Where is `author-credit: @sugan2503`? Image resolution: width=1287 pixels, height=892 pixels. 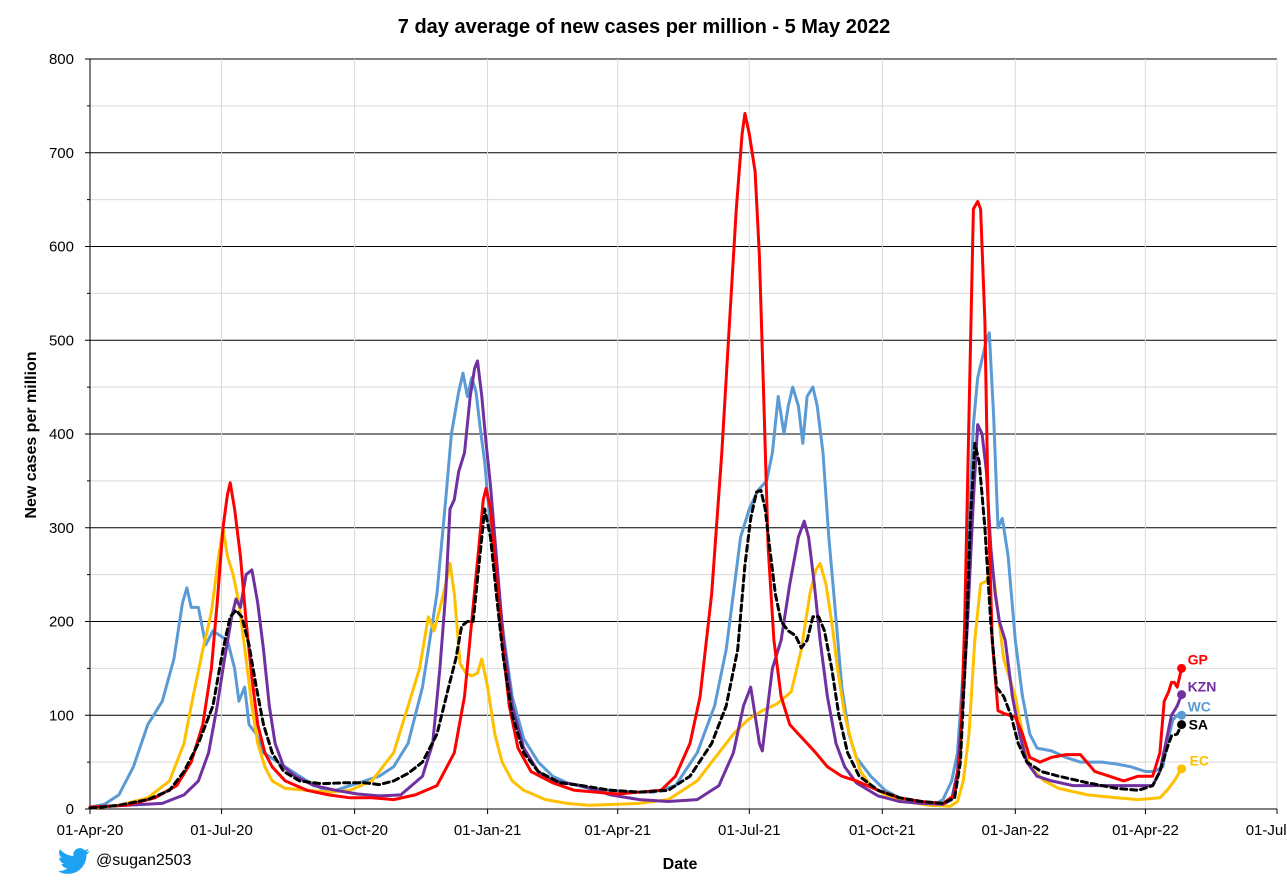 author-credit: @sugan2503 is located at coordinates (124, 861).